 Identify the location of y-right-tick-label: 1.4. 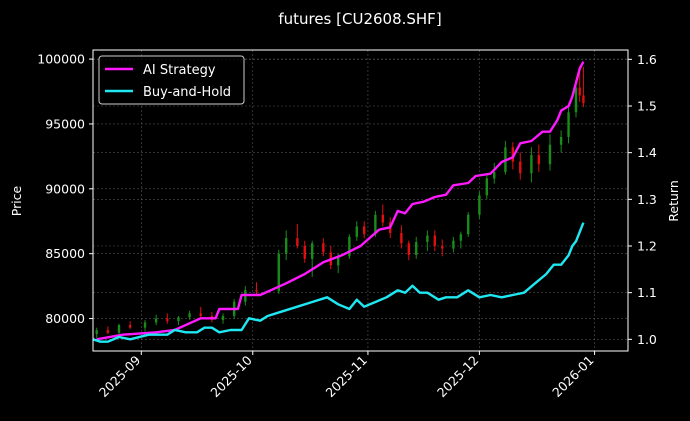
(647, 152).